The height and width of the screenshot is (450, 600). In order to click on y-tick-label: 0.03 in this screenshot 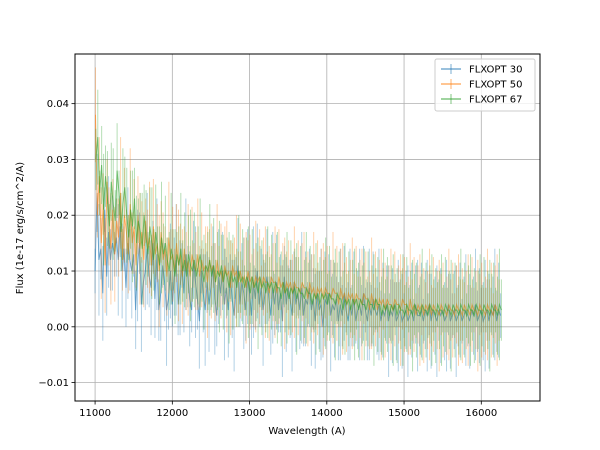, I will do `click(58, 160)`.